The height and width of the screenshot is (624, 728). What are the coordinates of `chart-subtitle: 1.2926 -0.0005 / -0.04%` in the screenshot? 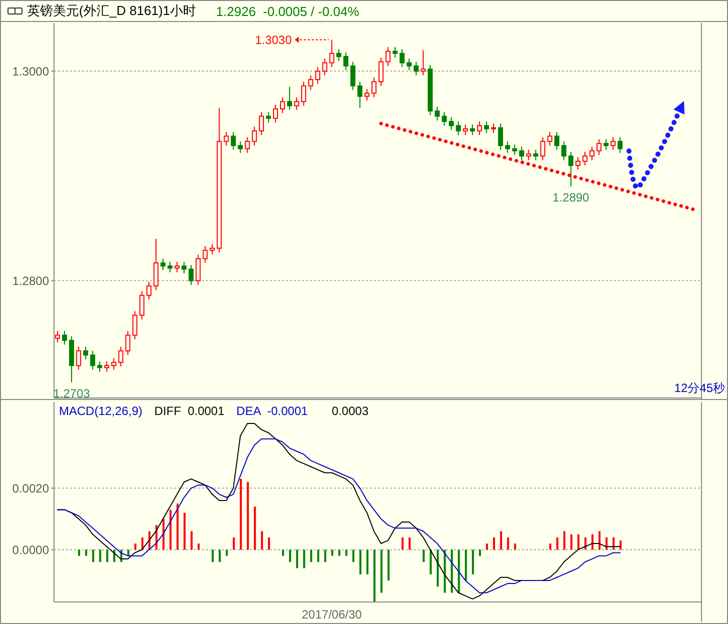 It's located at (288, 11).